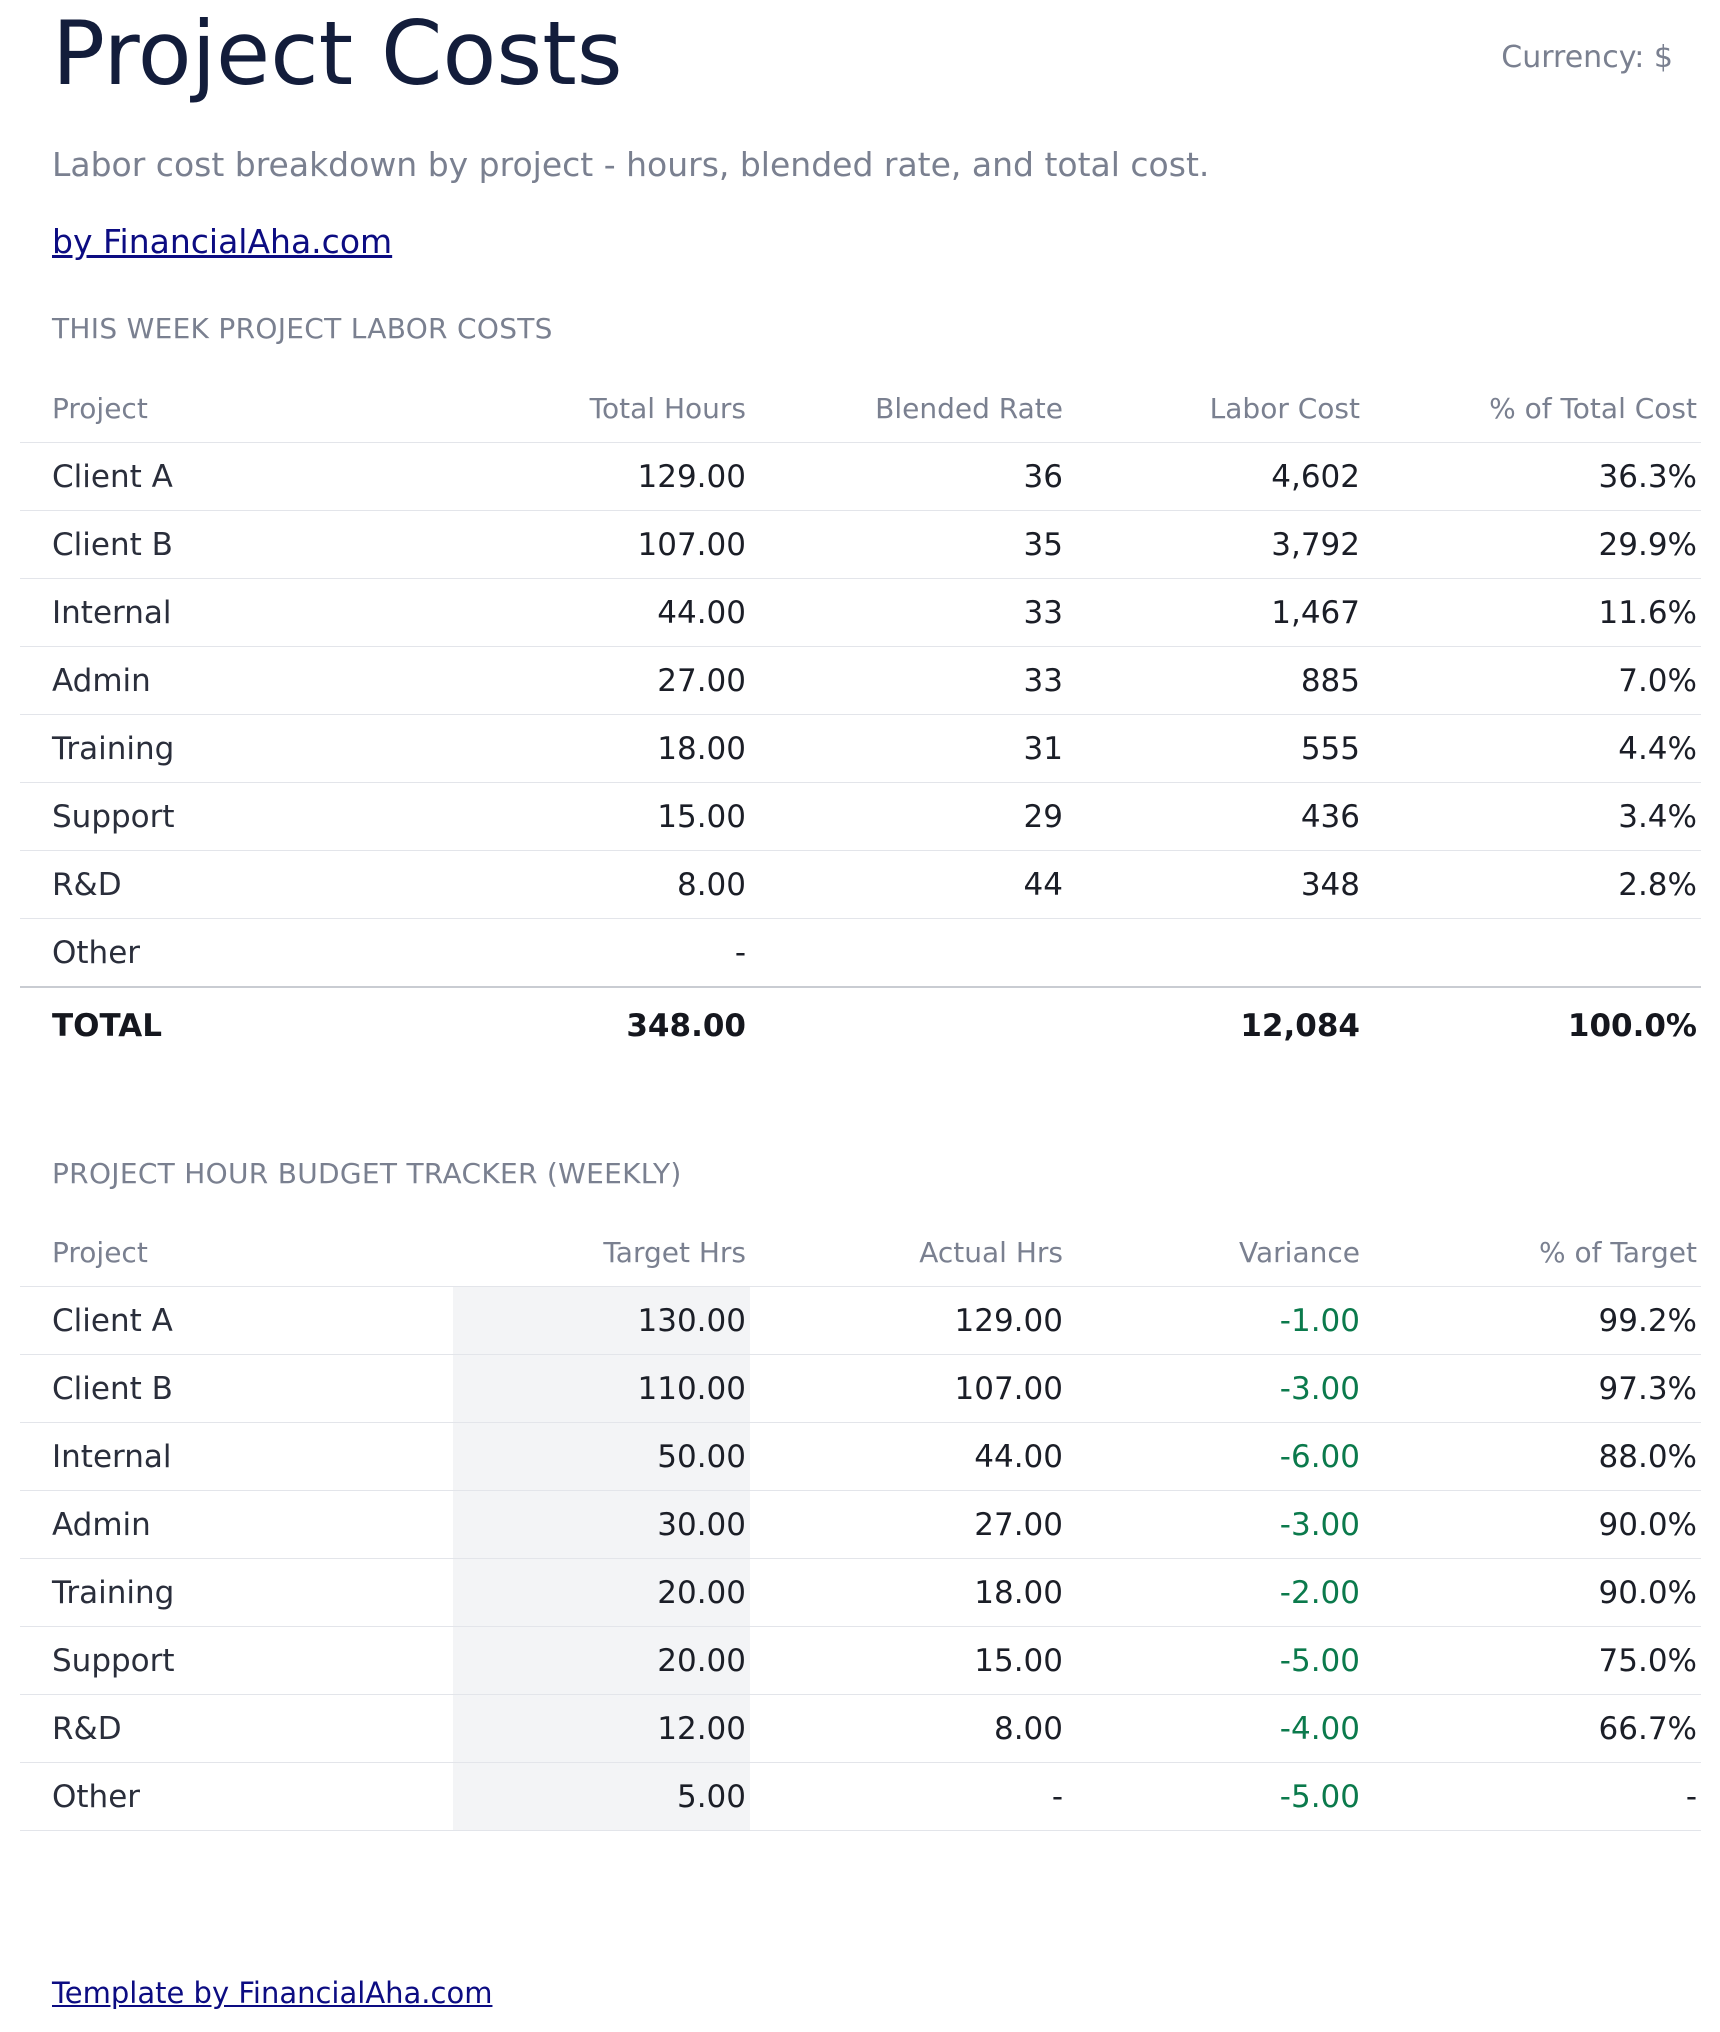  I want to click on pct-total-cost-cell: 7.0%, so click(1532, 680).